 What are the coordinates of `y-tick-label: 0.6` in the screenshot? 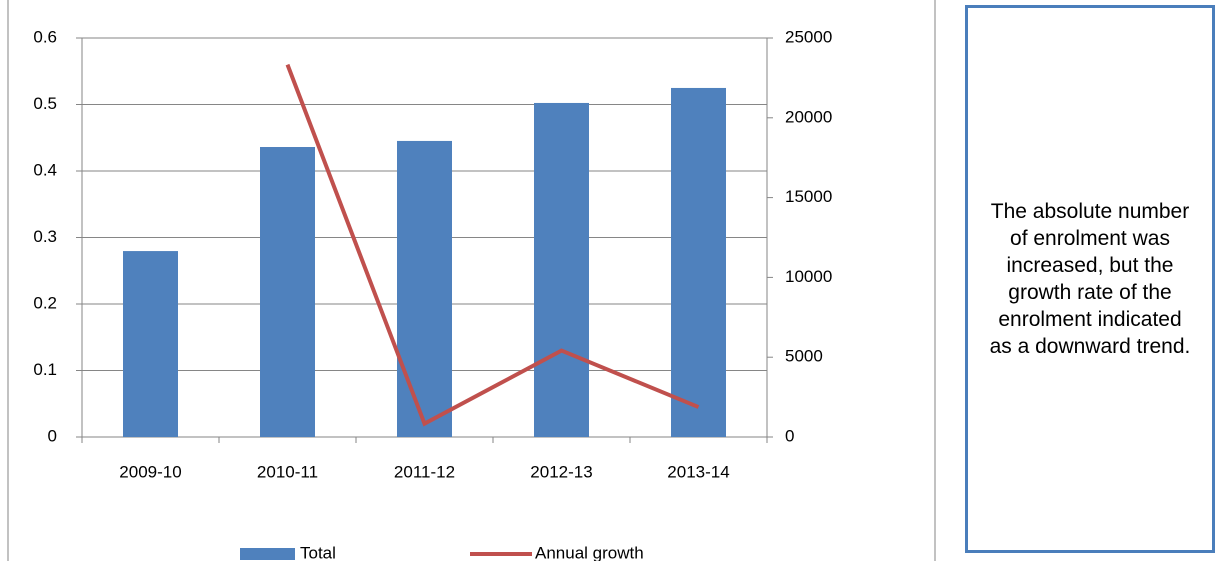 It's located at (45, 36).